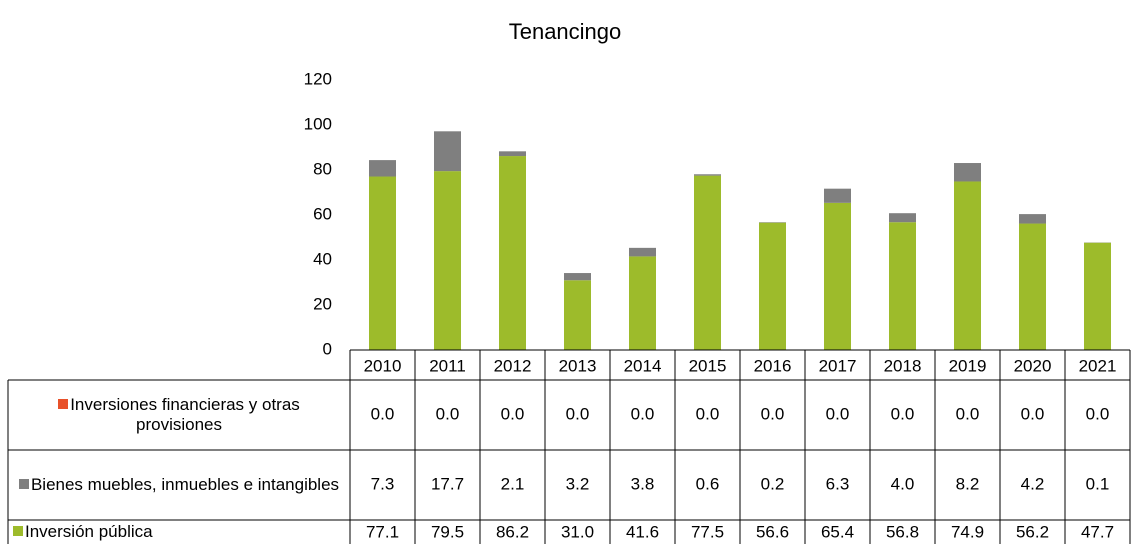 The width and height of the screenshot is (1132, 544). What do you see at coordinates (322, 303) in the screenshot?
I see `y-tick-label: 20` at bounding box center [322, 303].